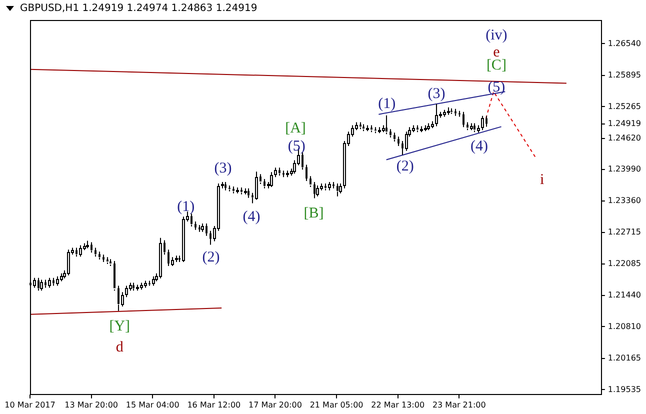  Describe the element at coordinates (625, 138) in the screenshot. I see `y-tick-label: 1.24620` at that location.